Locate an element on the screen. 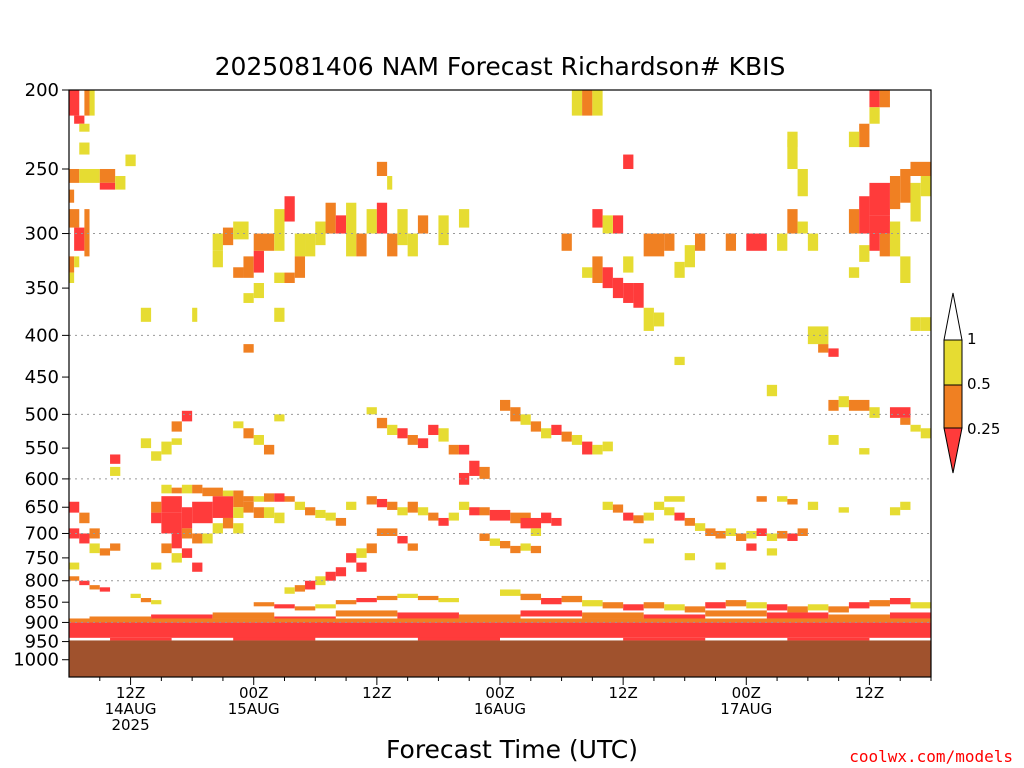  legend-label: 1 is located at coordinates (972, 339).